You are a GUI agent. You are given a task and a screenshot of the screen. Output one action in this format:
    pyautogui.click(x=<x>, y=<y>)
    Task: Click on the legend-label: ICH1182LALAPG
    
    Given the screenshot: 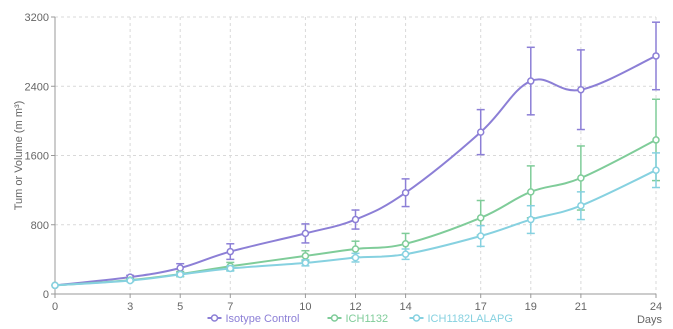 What is the action you would take?
    pyautogui.click(x=470, y=319)
    